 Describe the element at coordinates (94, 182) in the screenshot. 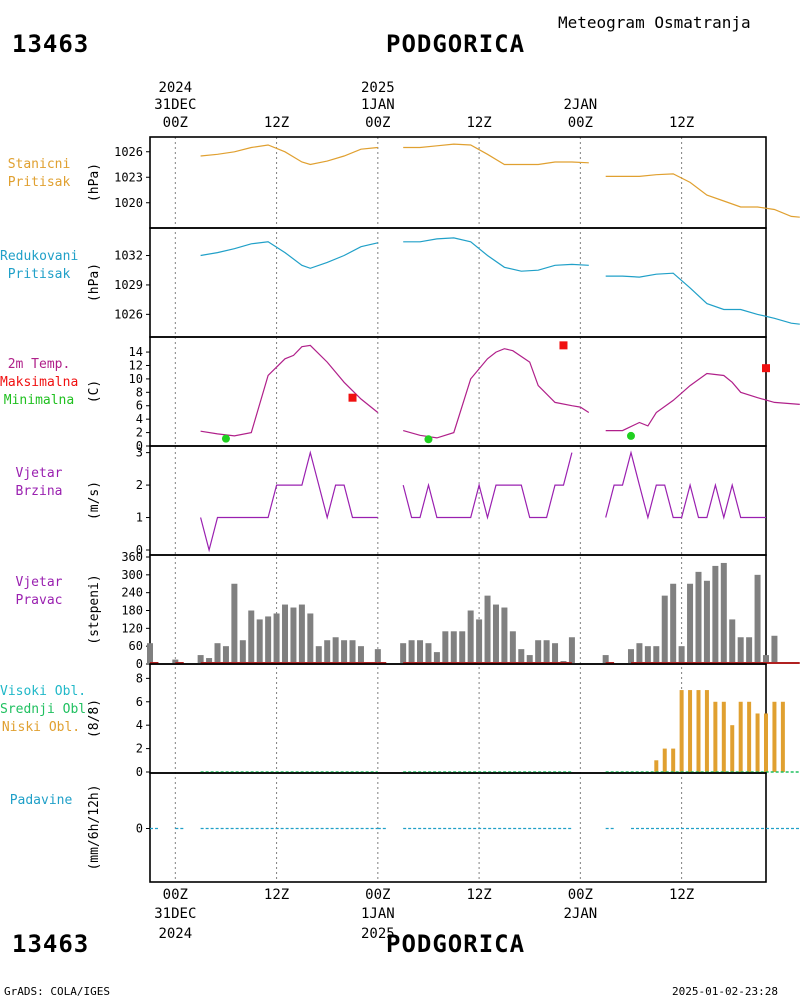

I see `y-axis-label: (hPa)` at that location.